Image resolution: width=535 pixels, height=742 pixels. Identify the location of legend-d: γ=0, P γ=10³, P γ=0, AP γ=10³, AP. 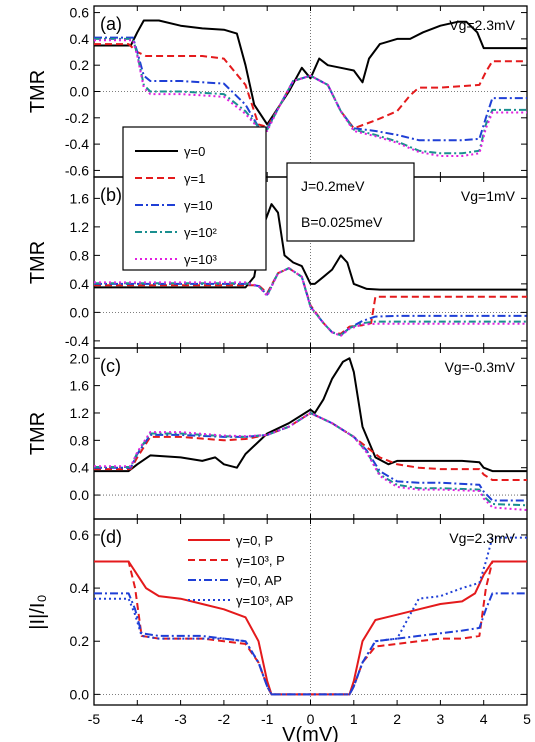
(240, 570).